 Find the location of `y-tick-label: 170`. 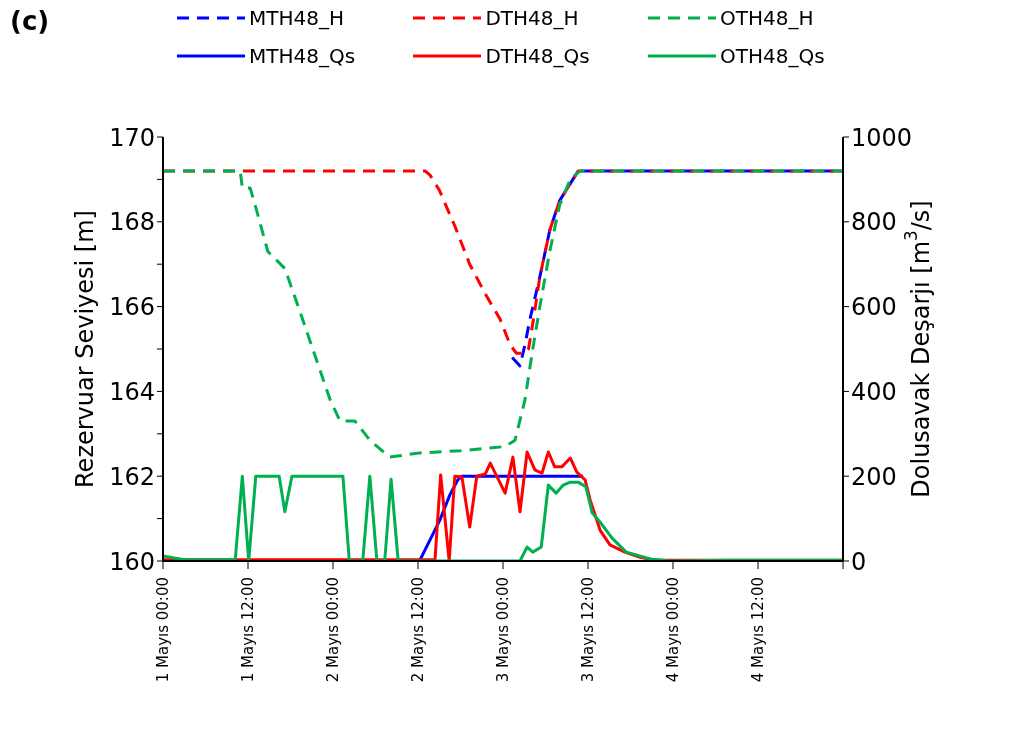

y-tick-label: 170 is located at coordinates (132, 137).